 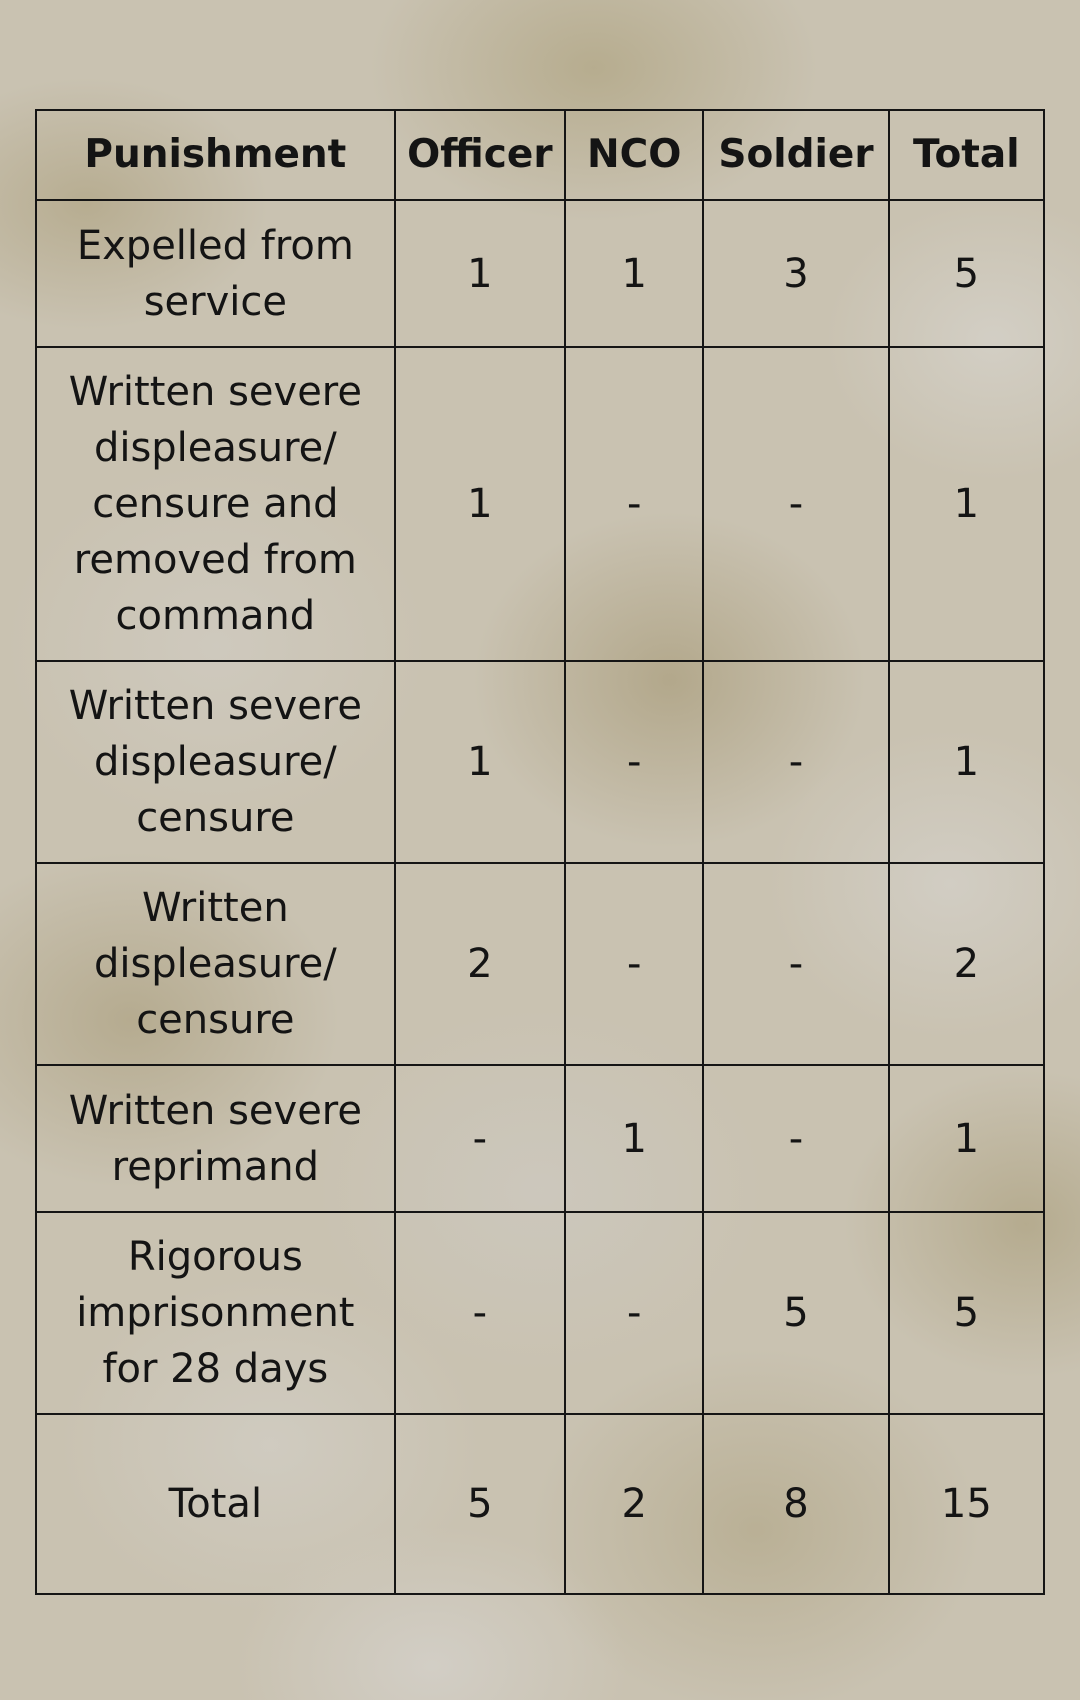 I want to click on table-row: Written displeasure/ censure 2 - - 2, so click(x=540, y=964).